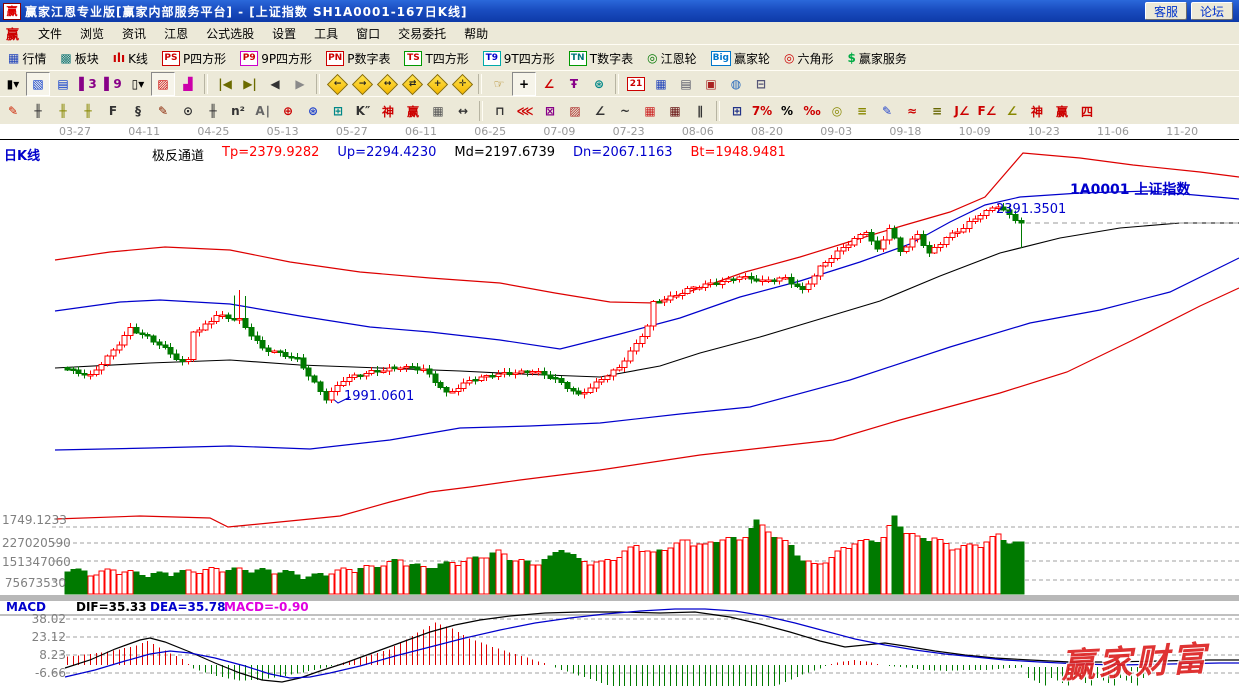 Image resolution: width=1239 pixels, height=688 pixels. Describe the element at coordinates (476, 33) in the screenshot. I see `menu-item-9: 帮助` at that location.